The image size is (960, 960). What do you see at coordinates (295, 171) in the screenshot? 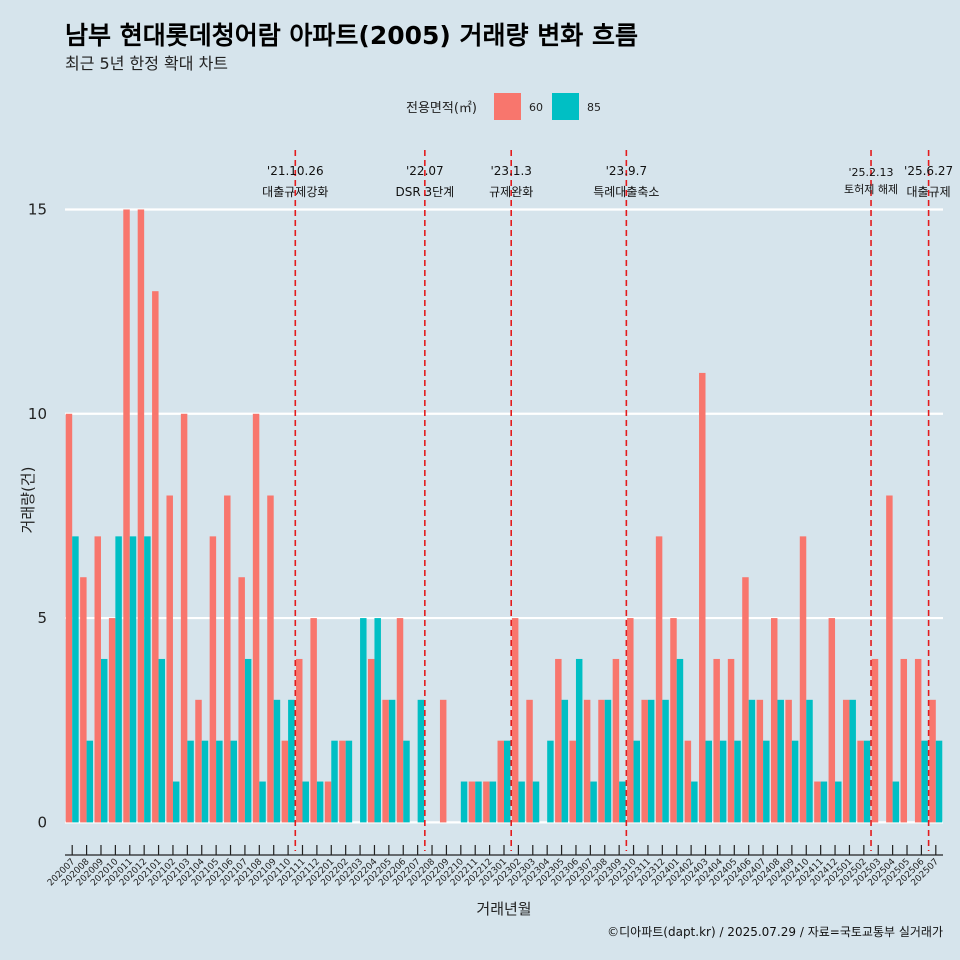
I see `event-date: '21.10.26` at bounding box center [295, 171].